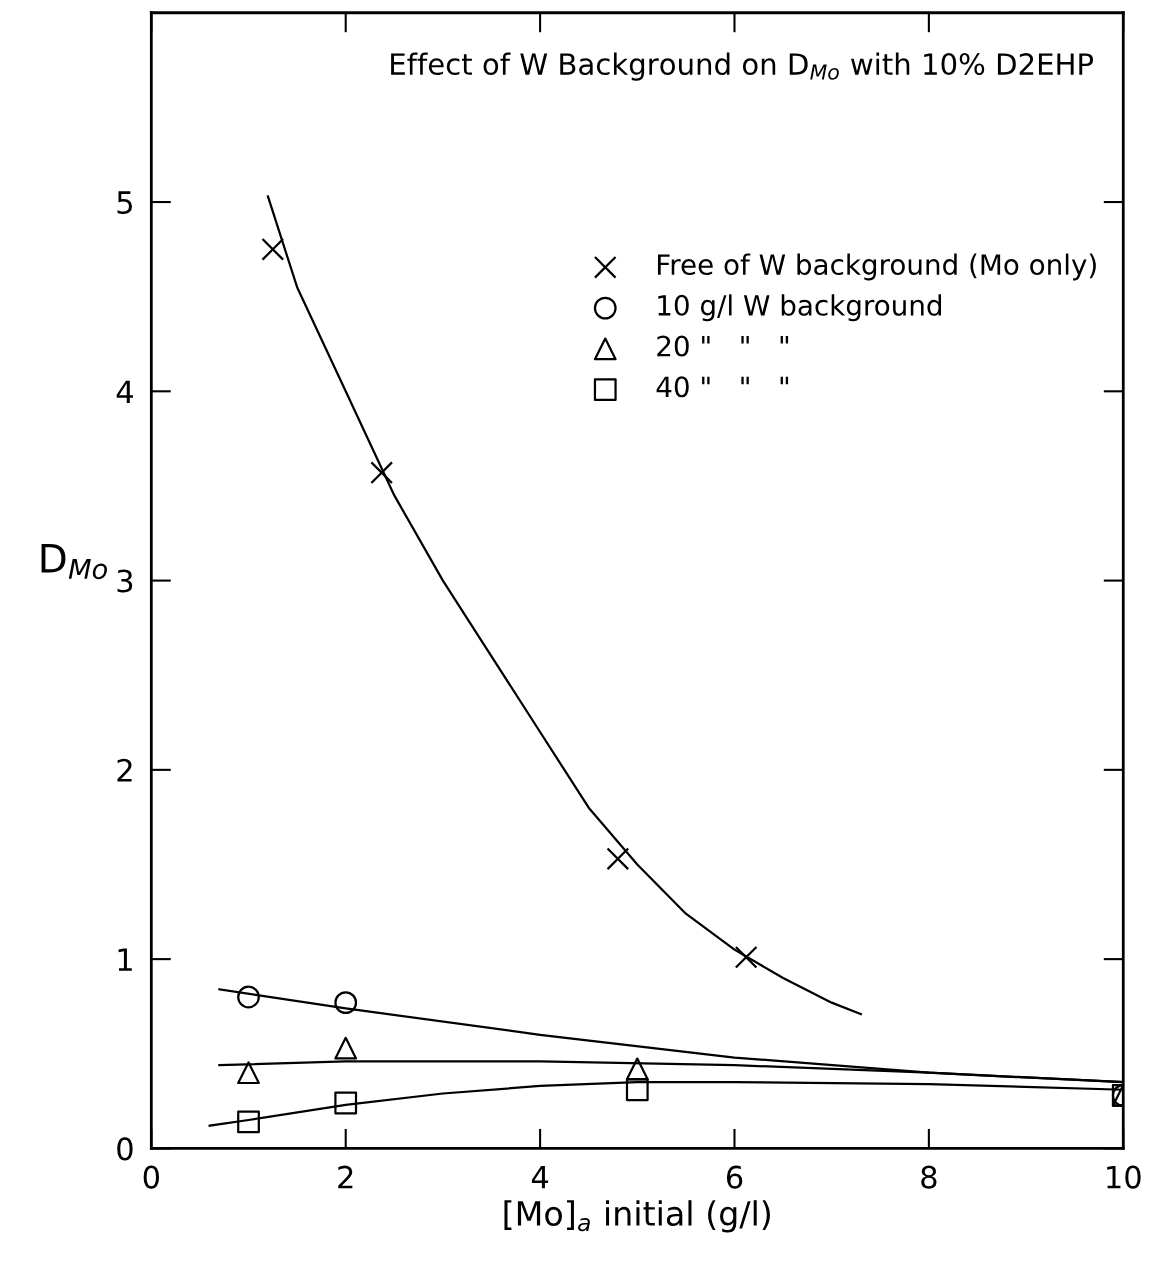 The image size is (1164, 1276). Describe the element at coordinates (125, 581) in the screenshot. I see `y-tick-label: 3` at that location.